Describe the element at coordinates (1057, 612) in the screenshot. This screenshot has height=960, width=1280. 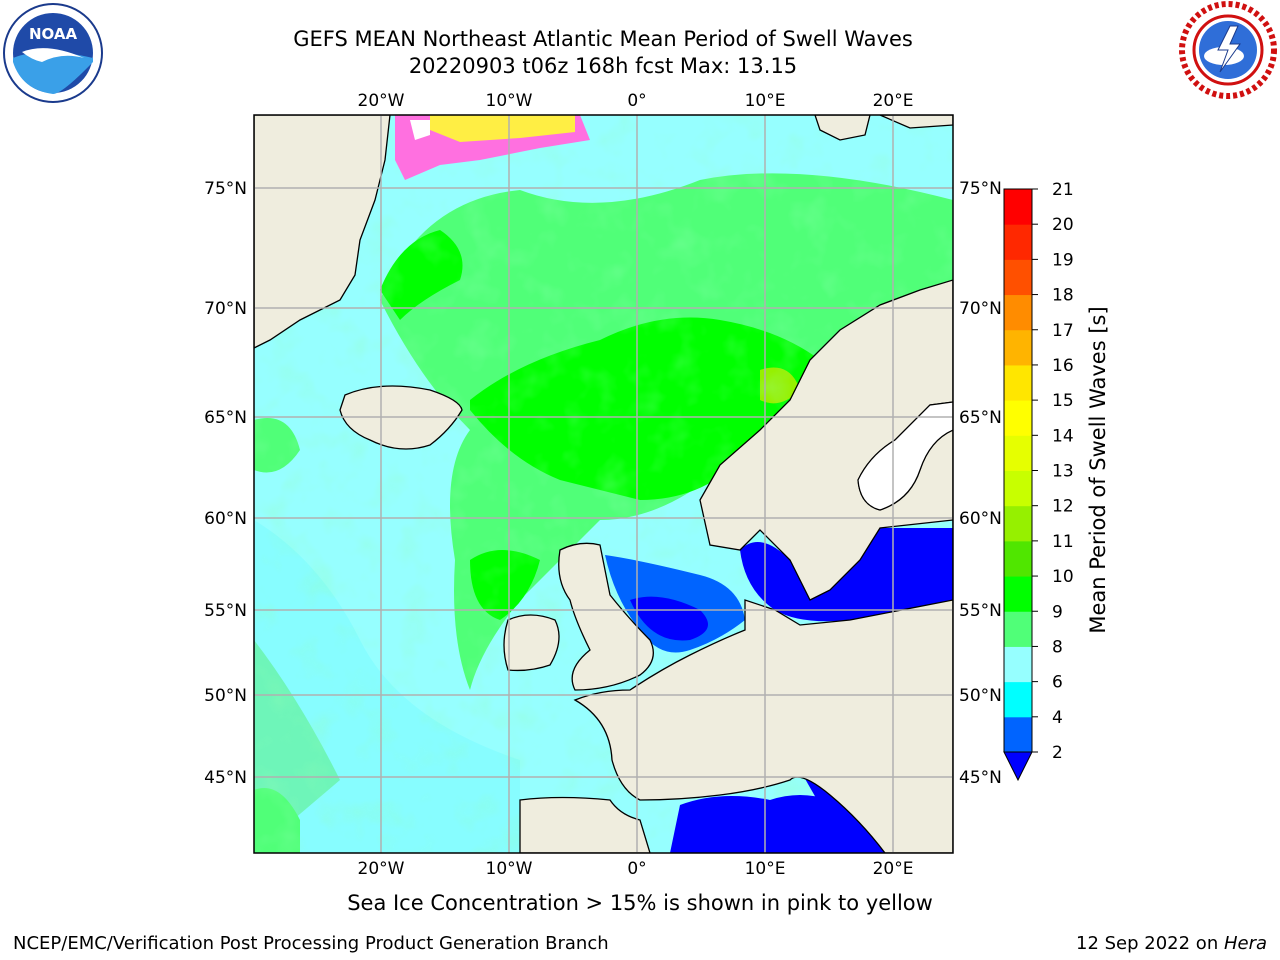
I see `colorbar-tick-label: 9` at that location.